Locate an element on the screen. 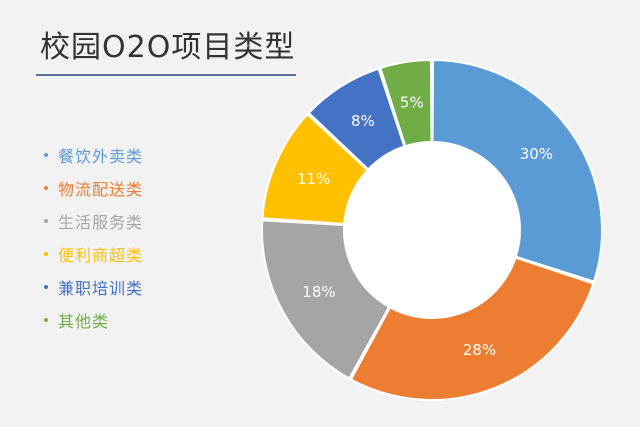 The height and width of the screenshot is (427, 640). legend-label: 餐饮外卖类 is located at coordinates (101, 156).